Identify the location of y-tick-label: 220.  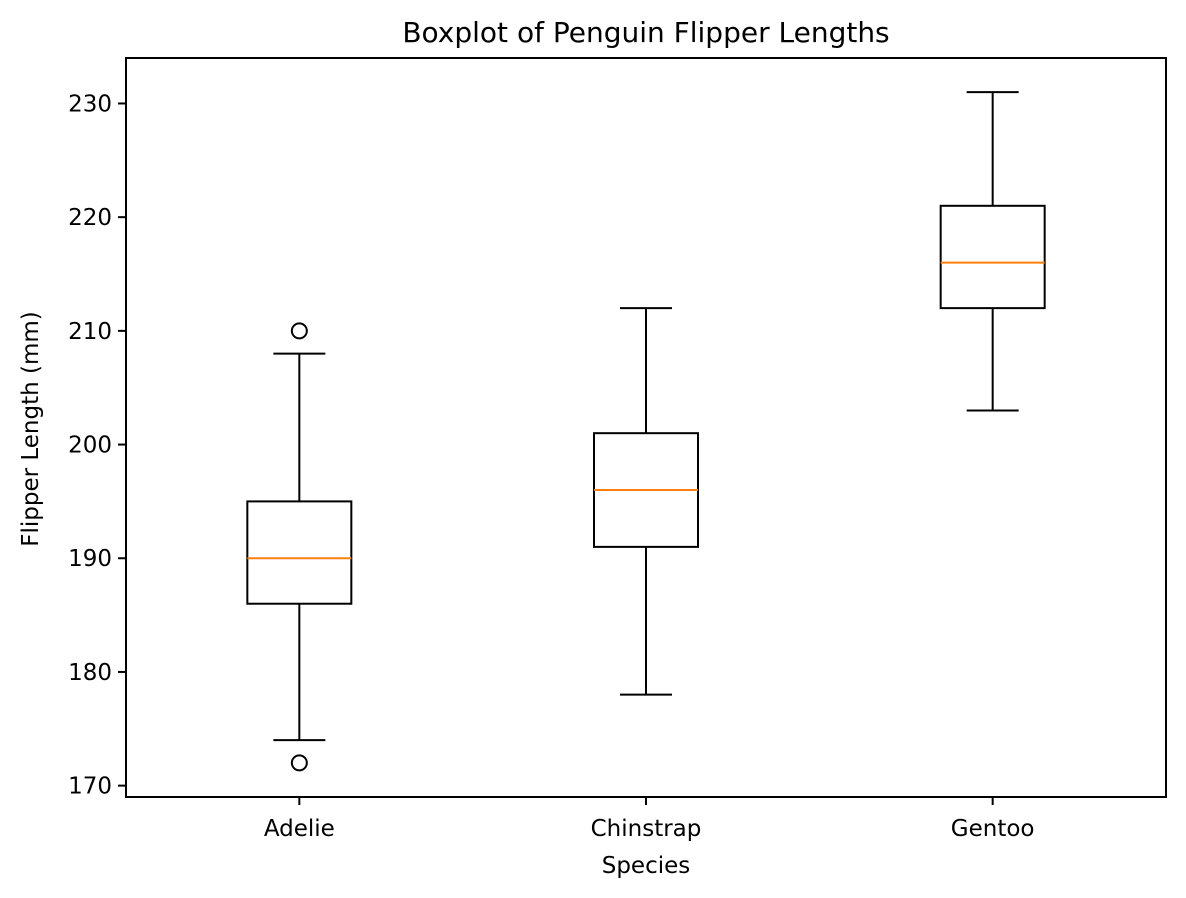
(90, 218).